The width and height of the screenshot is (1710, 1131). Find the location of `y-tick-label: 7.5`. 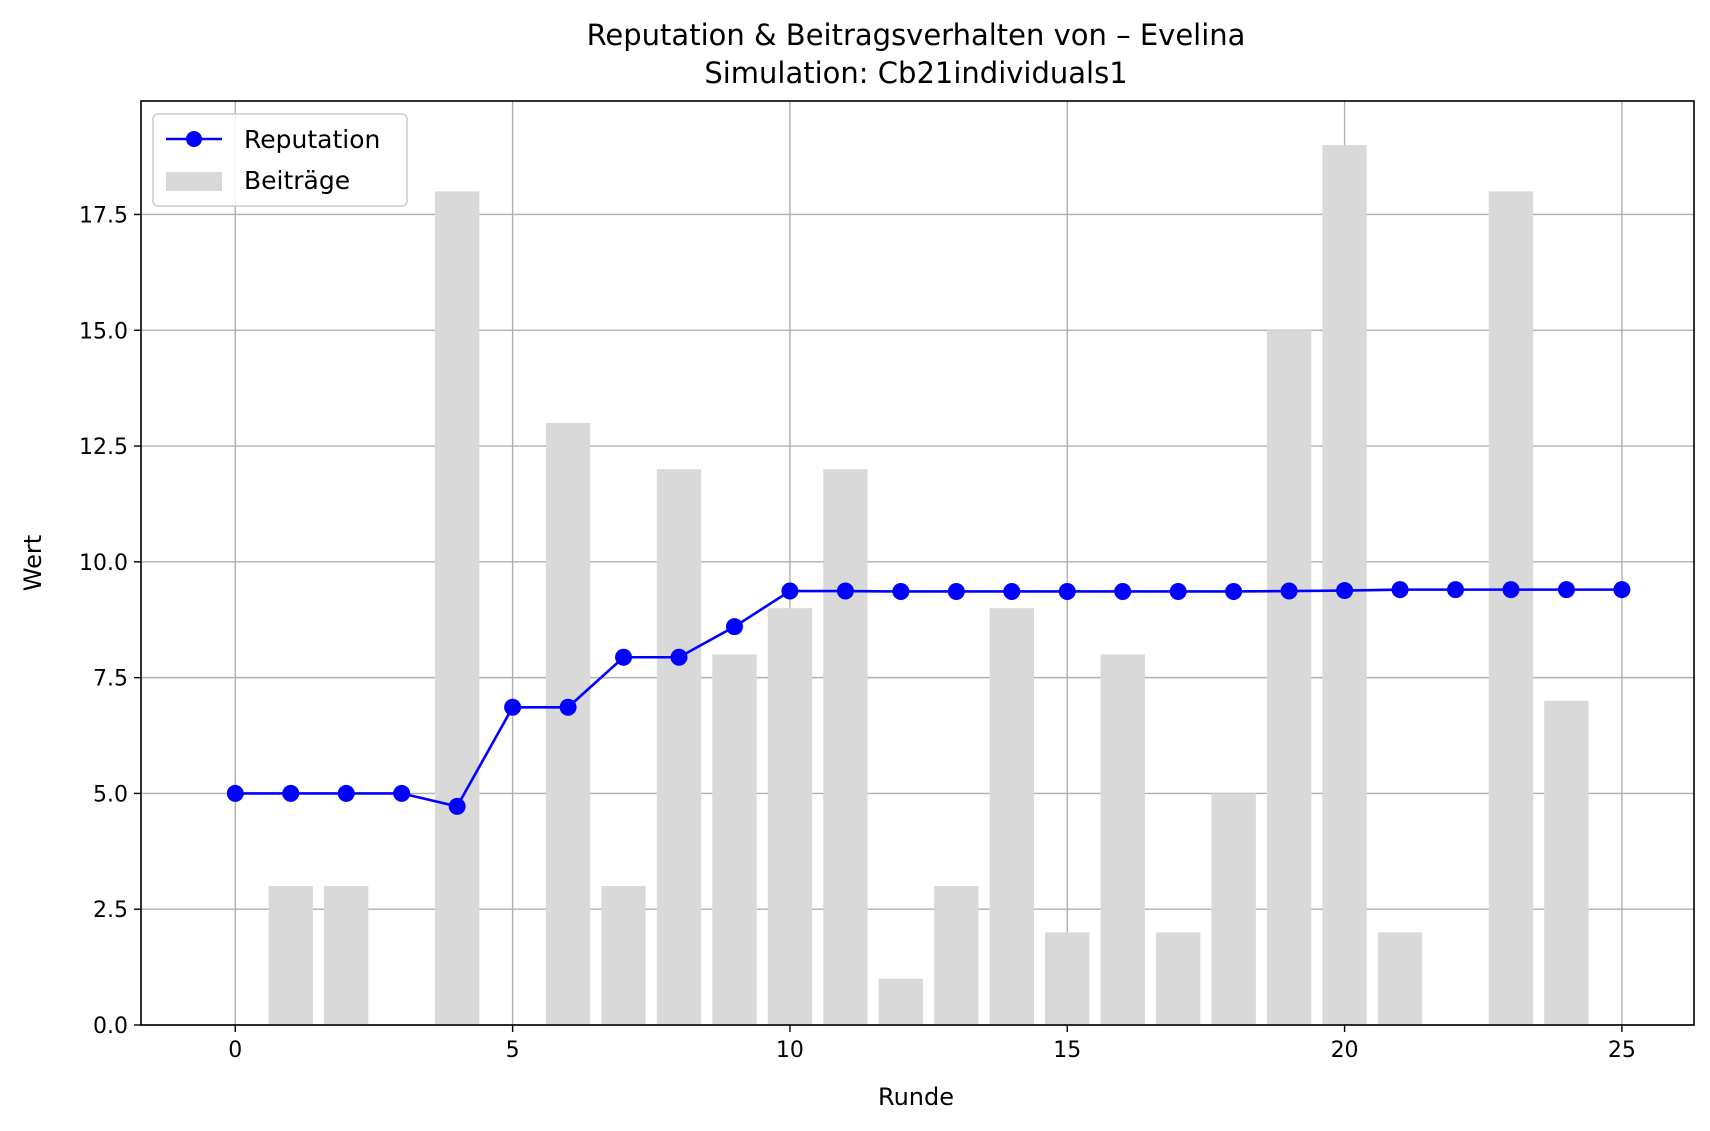

y-tick-label: 7.5 is located at coordinates (110, 679).